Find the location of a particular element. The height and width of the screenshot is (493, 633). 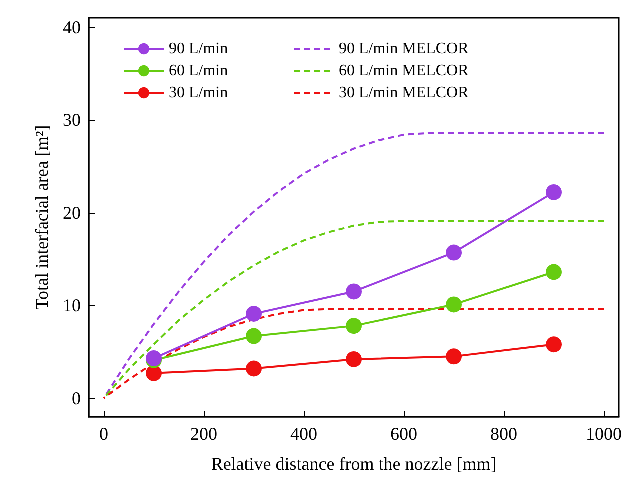

x-tick-label: 0 is located at coordinates (104, 434).